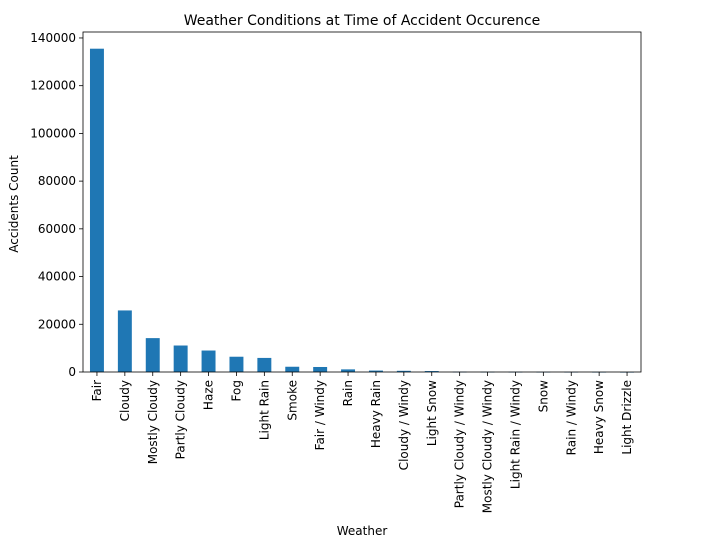 This screenshot has height=548, width=725. What do you see at coordinates (53, 86) in the screenshot?
I see `y-tick-label: 120000` at bounding box center [53, 86].